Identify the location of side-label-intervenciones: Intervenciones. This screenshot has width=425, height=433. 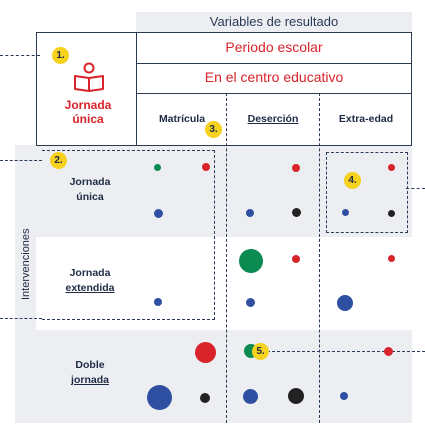
(26, 264).